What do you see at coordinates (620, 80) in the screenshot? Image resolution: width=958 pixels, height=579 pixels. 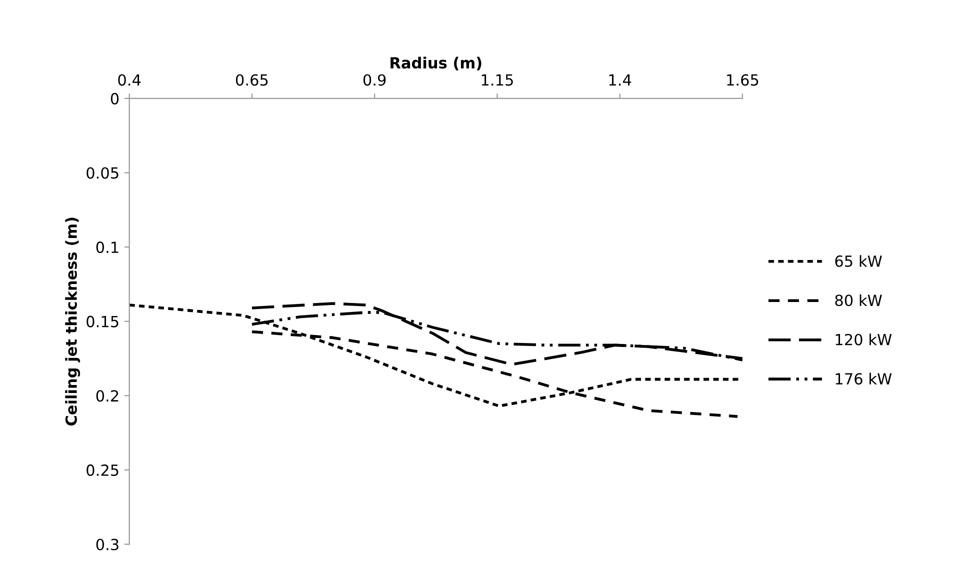 I see `x-tick-label: 1.4` at bounding box center [620, 80].